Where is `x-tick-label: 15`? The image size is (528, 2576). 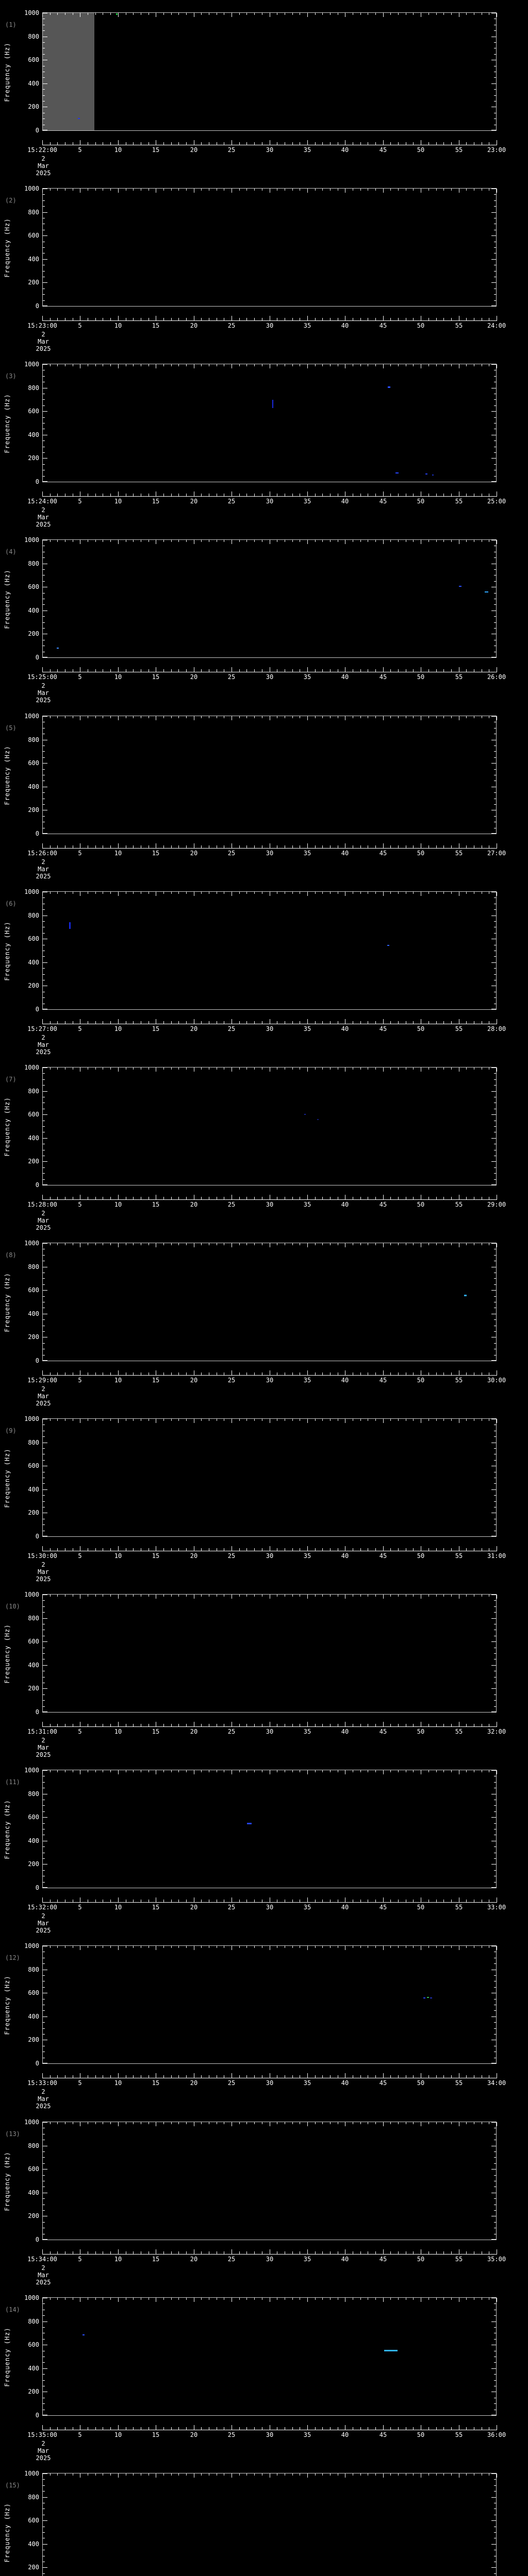
x-tick-label: 15 is located at coordinates (156, 1204).